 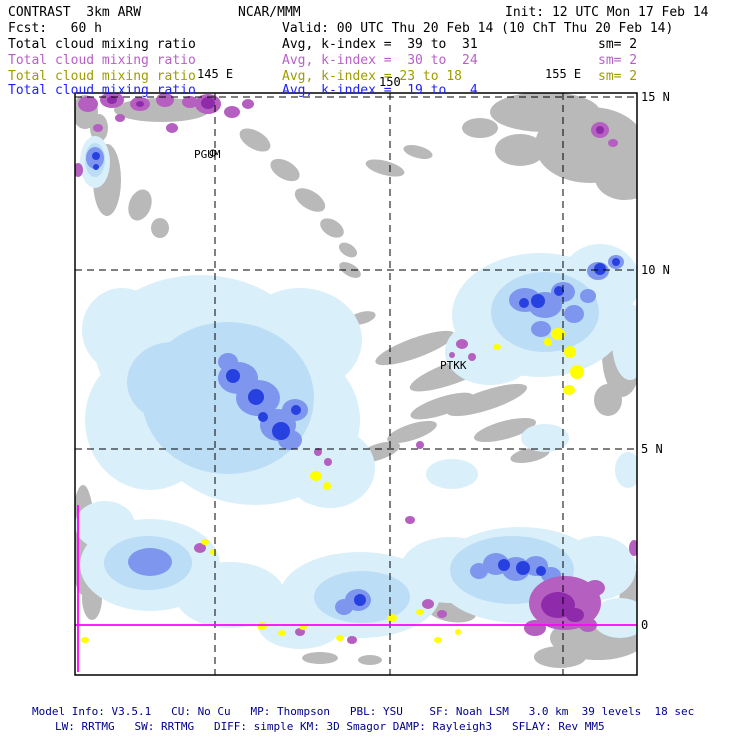 What do you see at coordinates (102, 90) in the screenshot?
I see `layer4-label: Total cloud mixing ratio` at bounding box center [102, 90].